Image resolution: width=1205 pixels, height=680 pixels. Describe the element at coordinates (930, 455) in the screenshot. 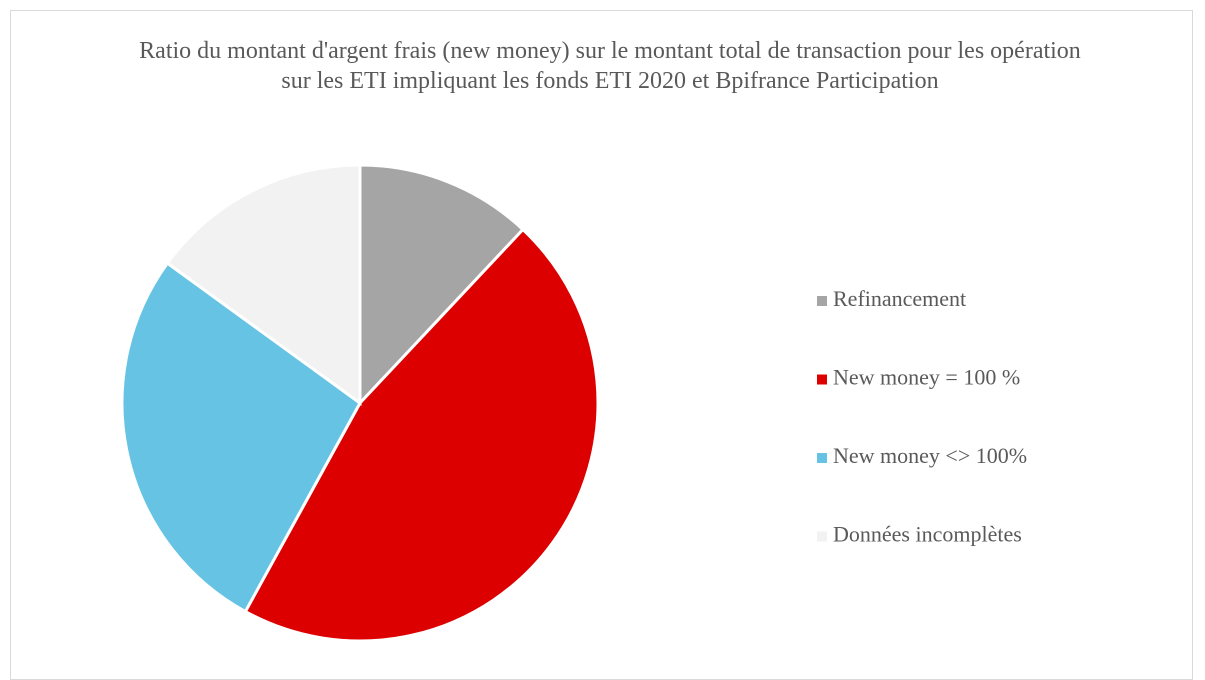

I see `legend-label: New money <> 100%` at that location.